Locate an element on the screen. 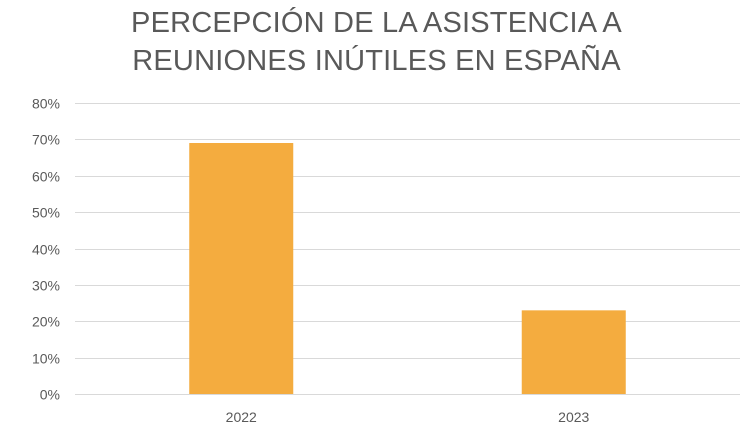 This screenshot has width=753, height=433. y-tick-label: 80% is located at coordinates (46, 104).